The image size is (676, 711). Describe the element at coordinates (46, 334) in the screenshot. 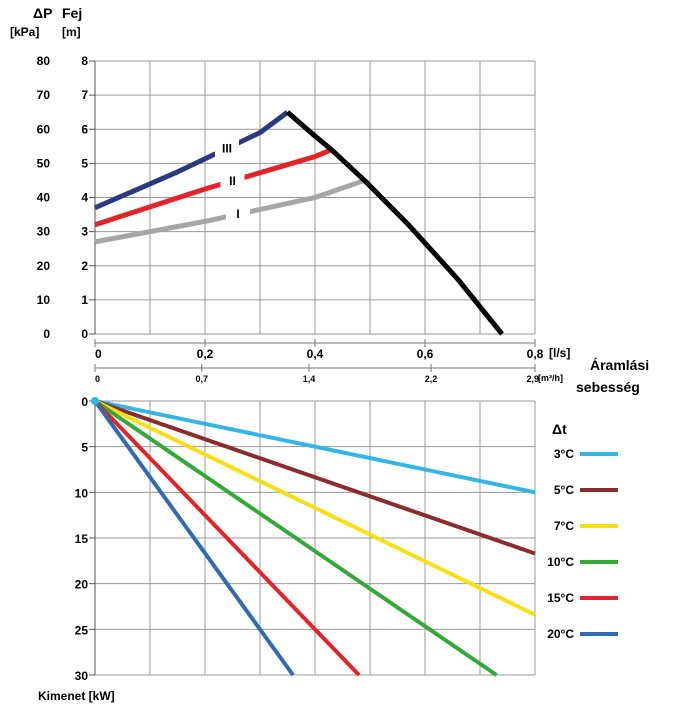

I see `pressure-tick-label: 0` at that location.